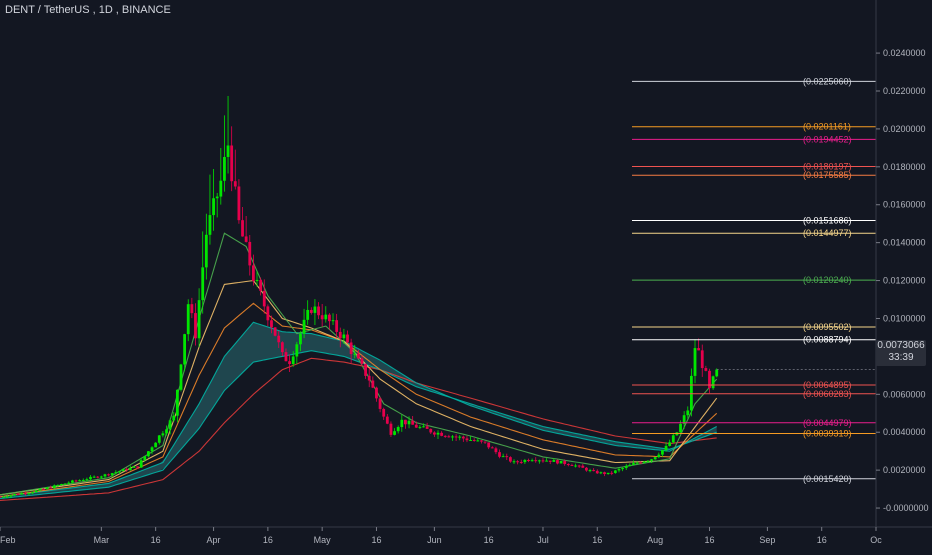 Image resolution: width=932 pixels, height=555 pixels. I want to click on fib-level-label: (0.0144977), so click(827, 233).